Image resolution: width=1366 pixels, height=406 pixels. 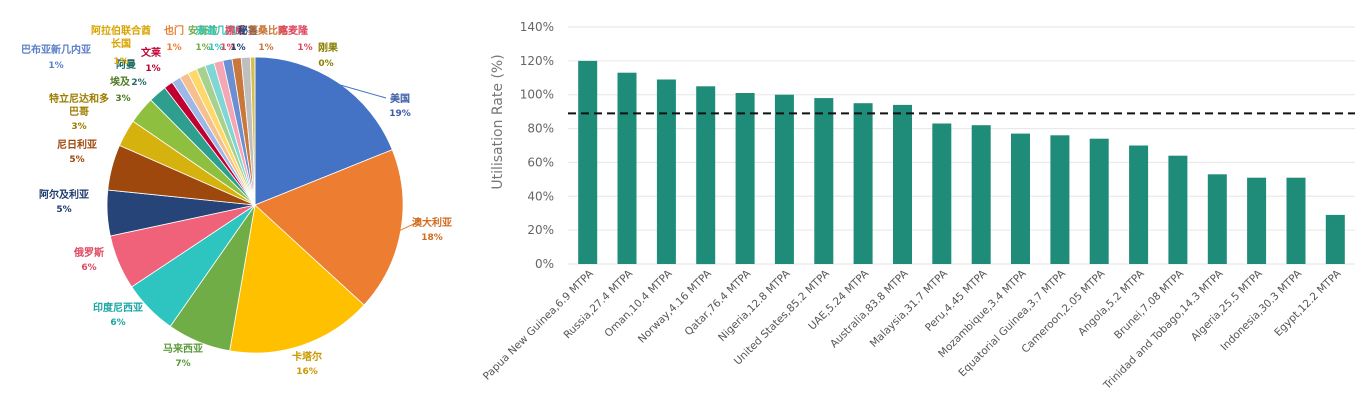 What do you see at coordinates (1111, 302) in the screenshot?
I see `x-category-label: Angola,5.2 MTPA` at bounding box center [1111, 302].